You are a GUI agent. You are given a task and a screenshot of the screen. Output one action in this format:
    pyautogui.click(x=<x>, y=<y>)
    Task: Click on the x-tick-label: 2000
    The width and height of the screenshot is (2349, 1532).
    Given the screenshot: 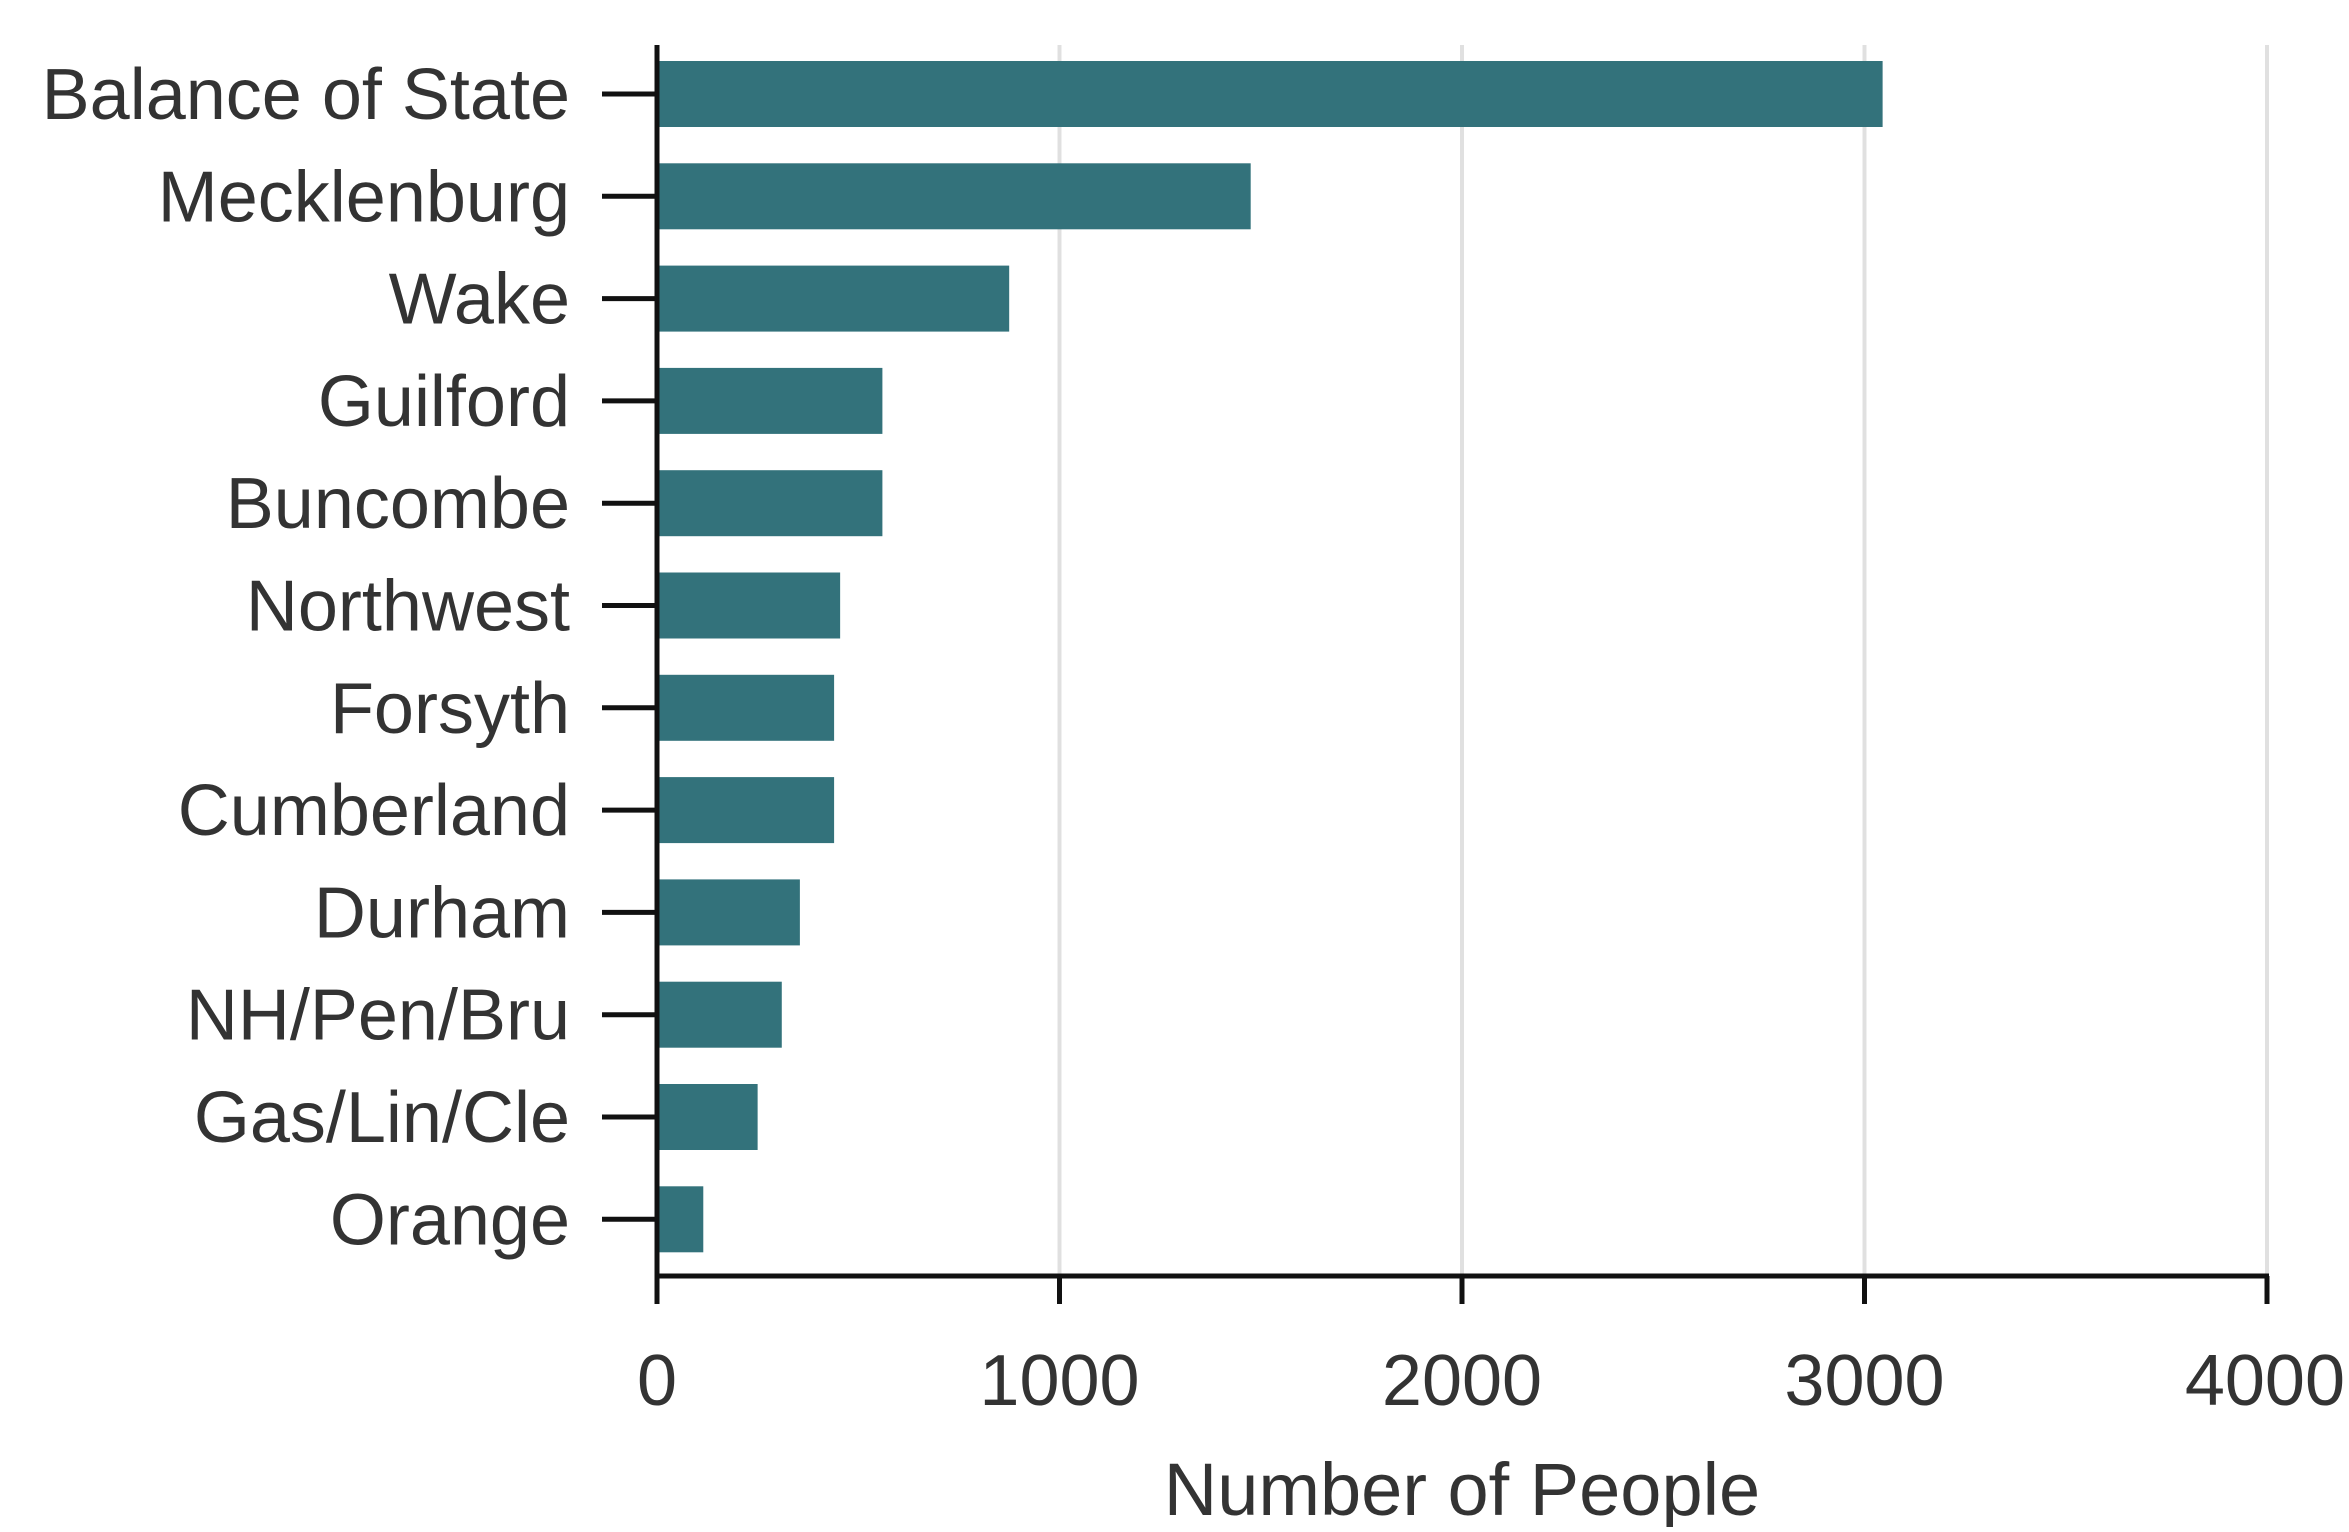 What is the action you would take?
    pyautogui.click(x=1462, y=1381)
    